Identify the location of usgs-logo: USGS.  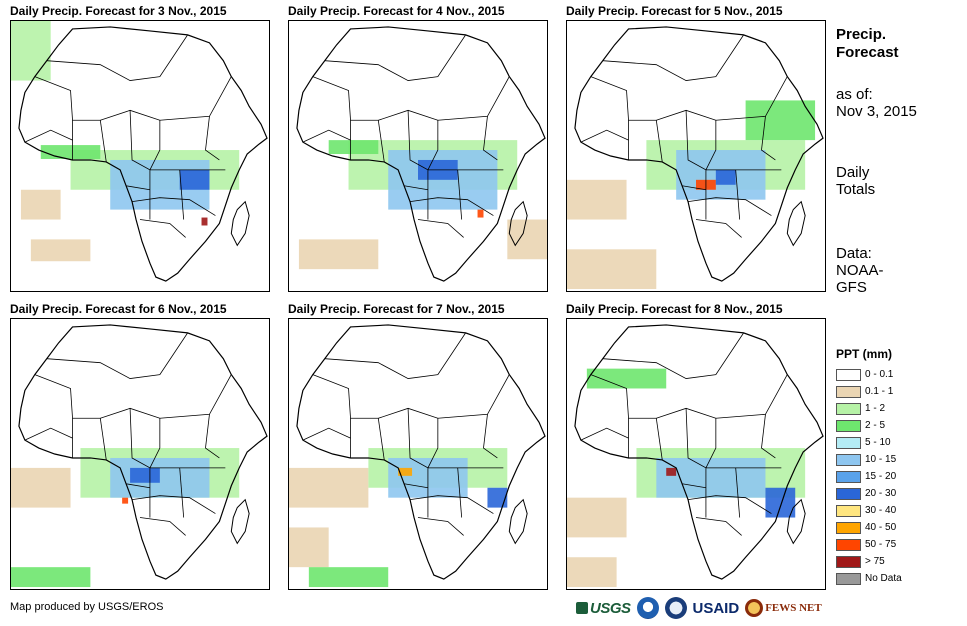
(603, 608).